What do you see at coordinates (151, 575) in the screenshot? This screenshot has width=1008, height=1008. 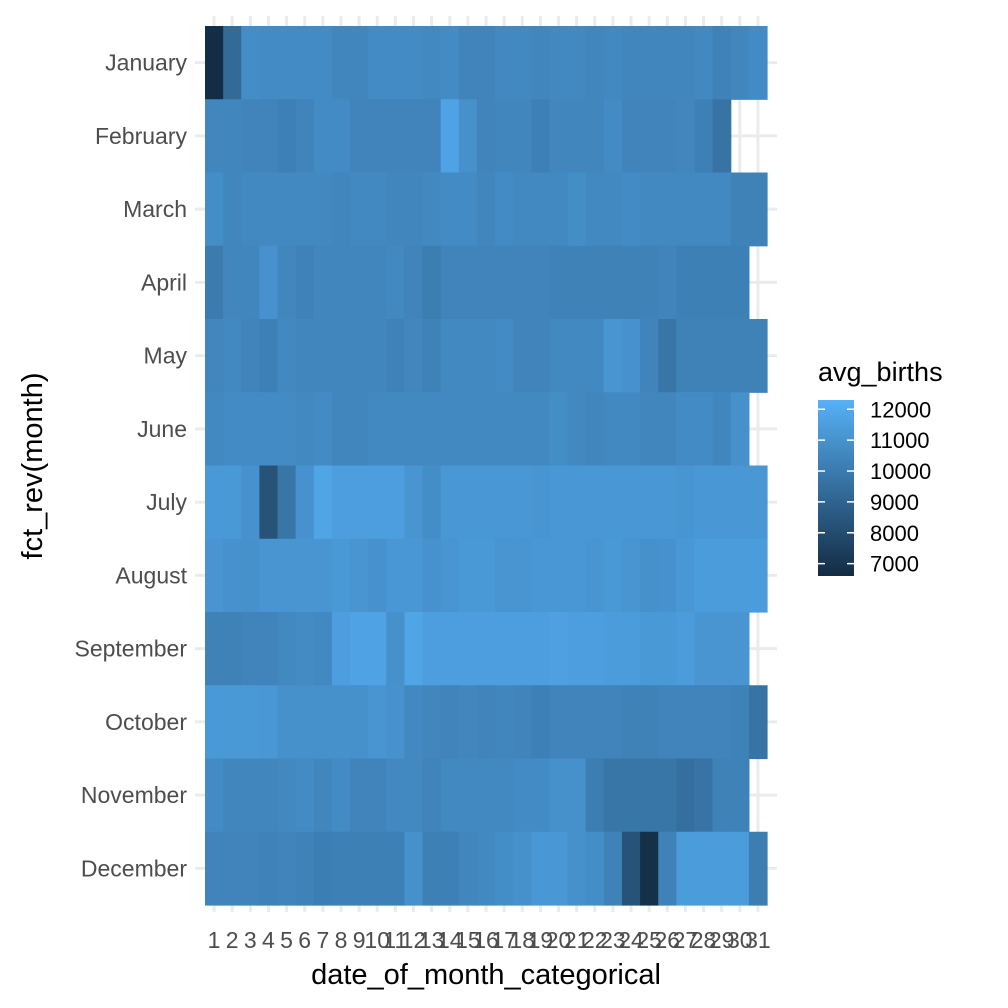 I see `y-tick-label: August` at bounding box center [151, 575].